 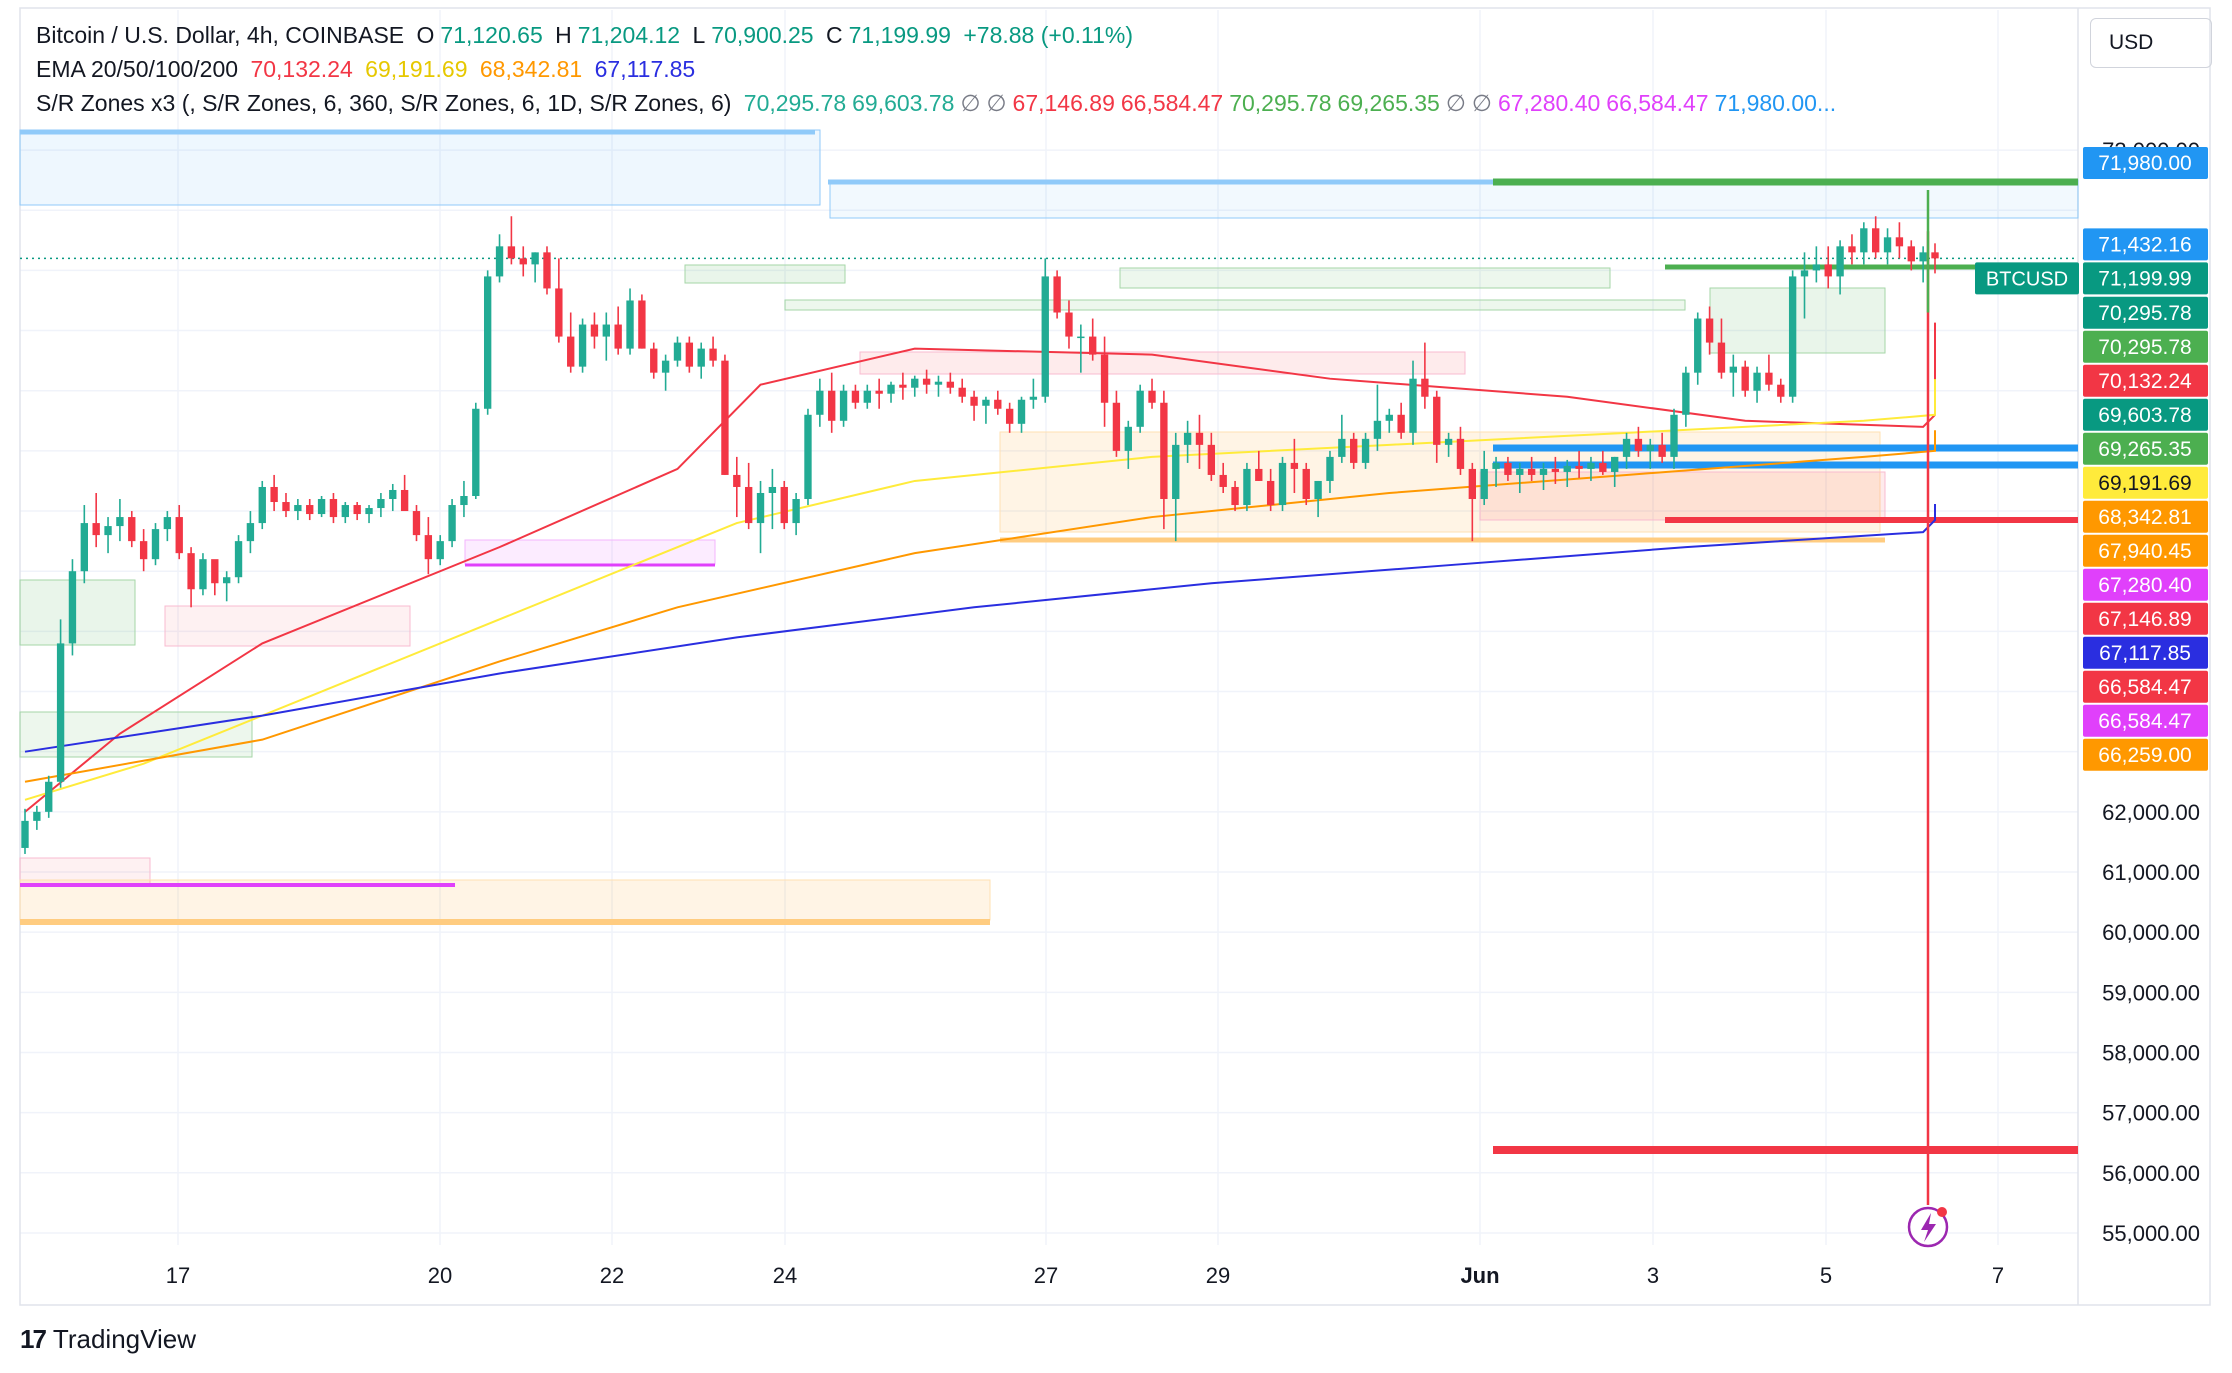 What do you see at coordinates (2144, 449) in the screenshot?
I see `price-badge-text: 69,265.35` at bounding box center [2144, 449].